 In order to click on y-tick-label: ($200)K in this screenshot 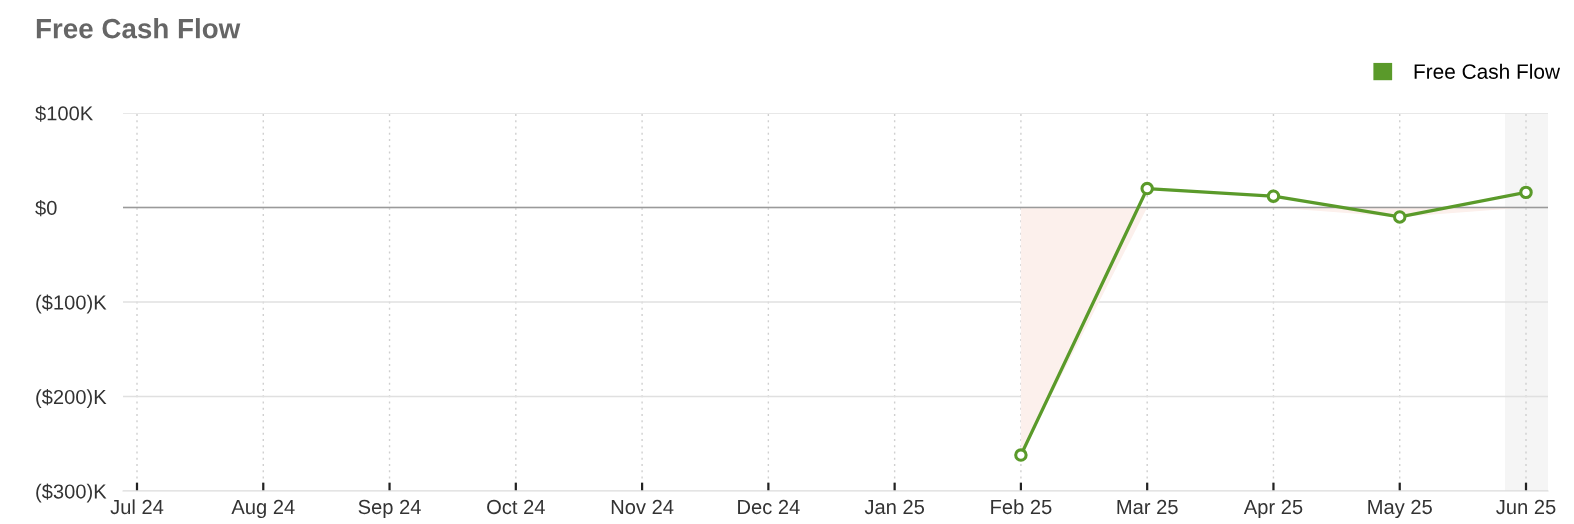, I will do `click(71, 399)`.